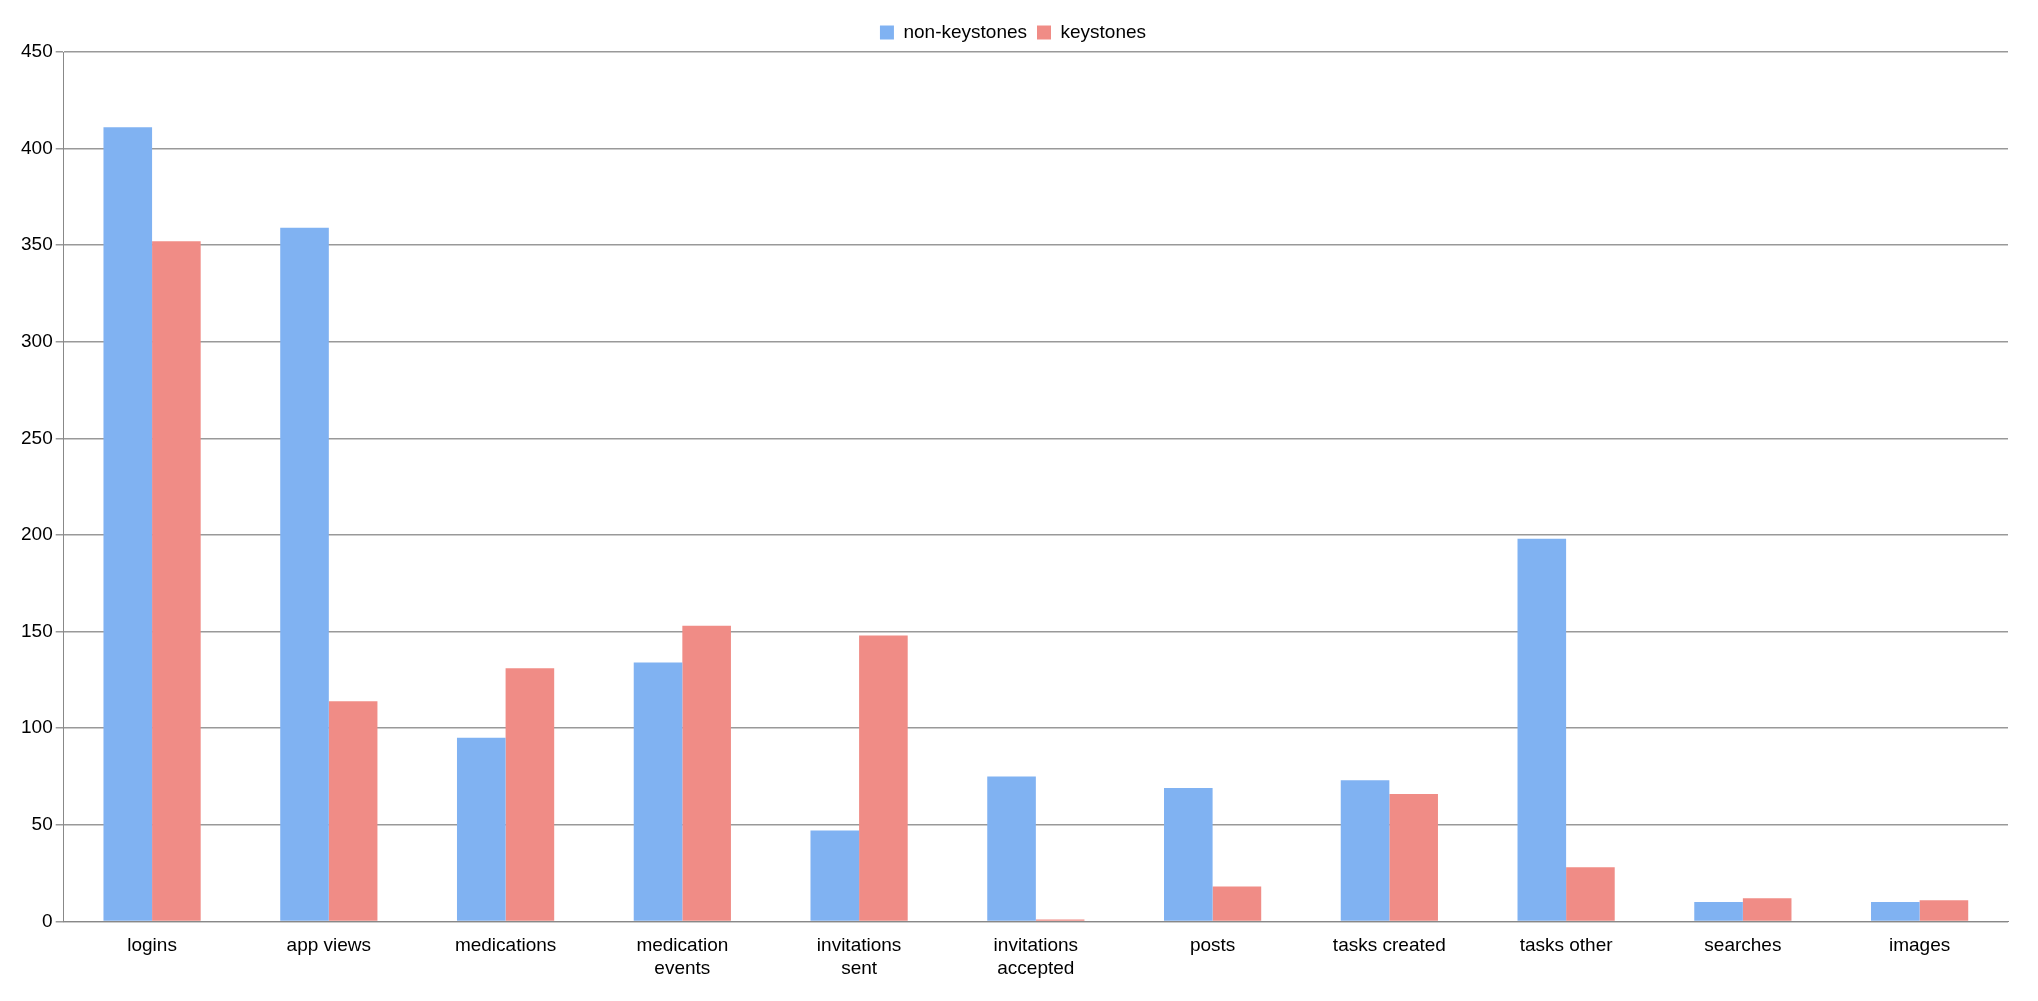 The width and height of the screenshot is (2038, 1001). What do you see at coordinates (505, 945) in the screenshot?
I see `x-tick-label: medications` at bounding box center [505, 945].